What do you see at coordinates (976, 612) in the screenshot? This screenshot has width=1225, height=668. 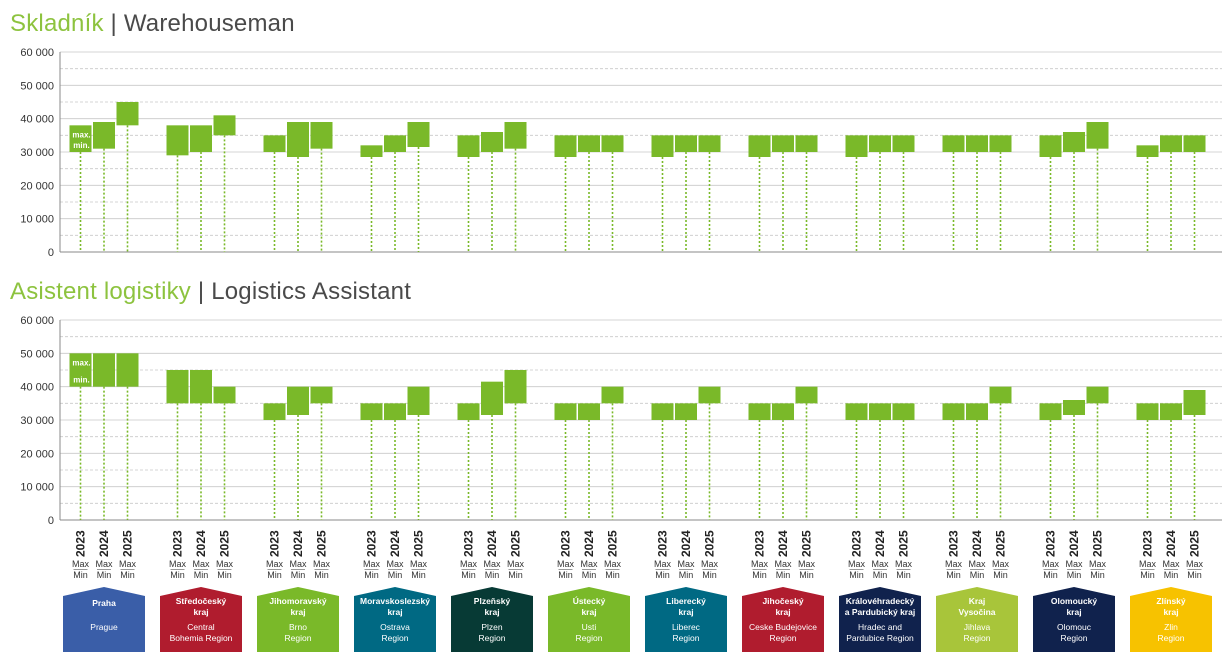 I see `region-name-czech: Vysočina` at bounding box center [976, 612].